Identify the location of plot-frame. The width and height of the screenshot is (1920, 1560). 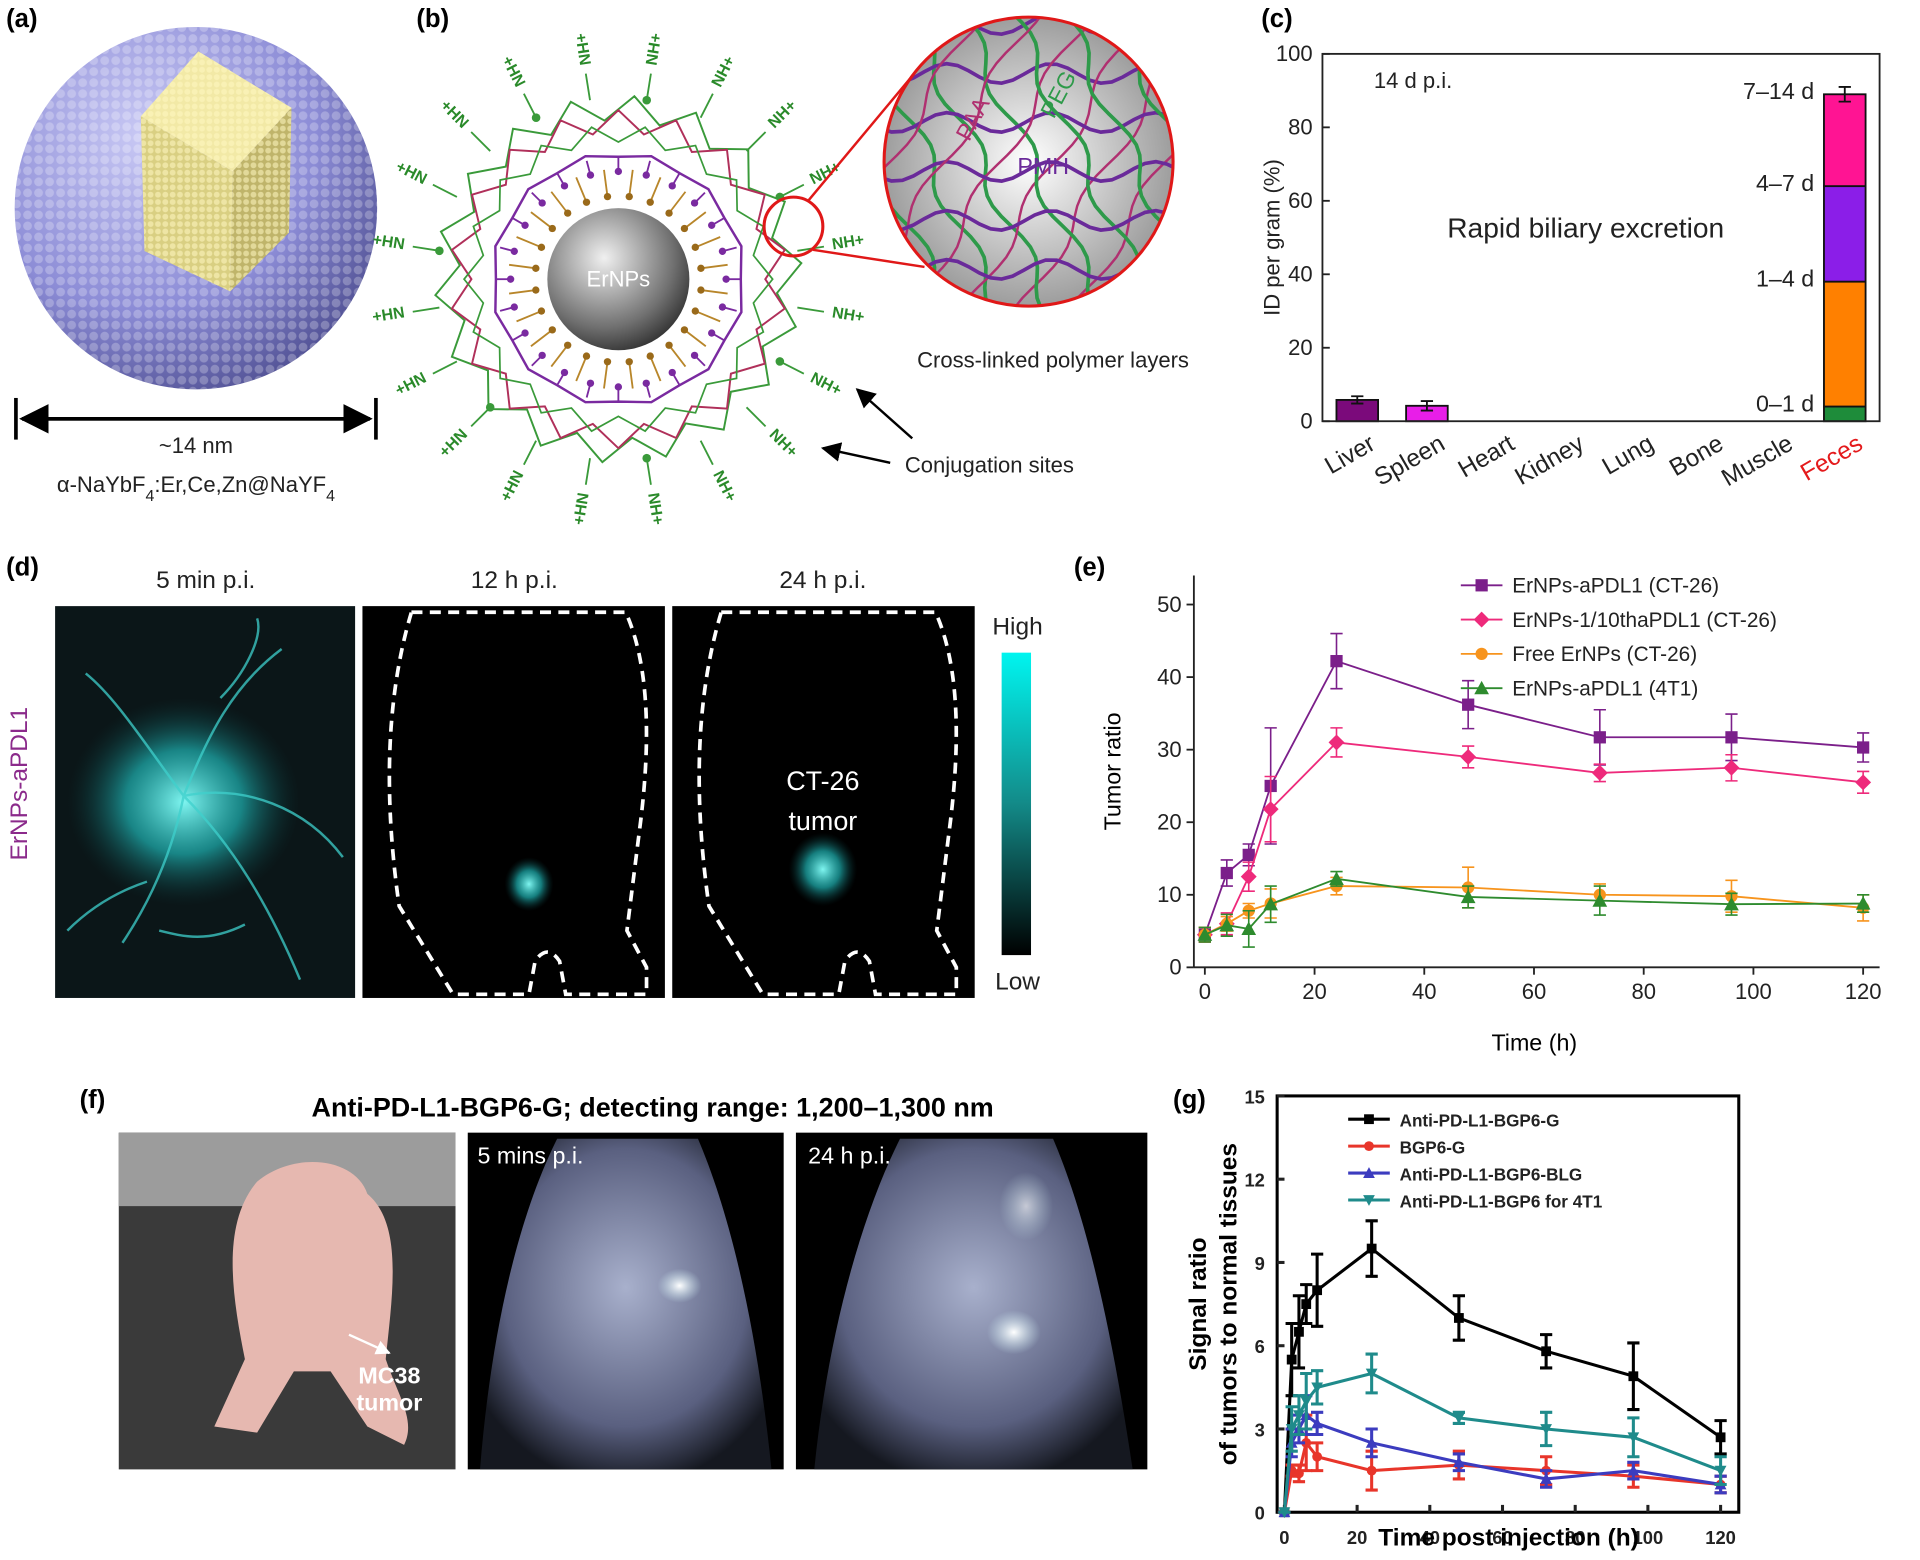
(1601, 237).